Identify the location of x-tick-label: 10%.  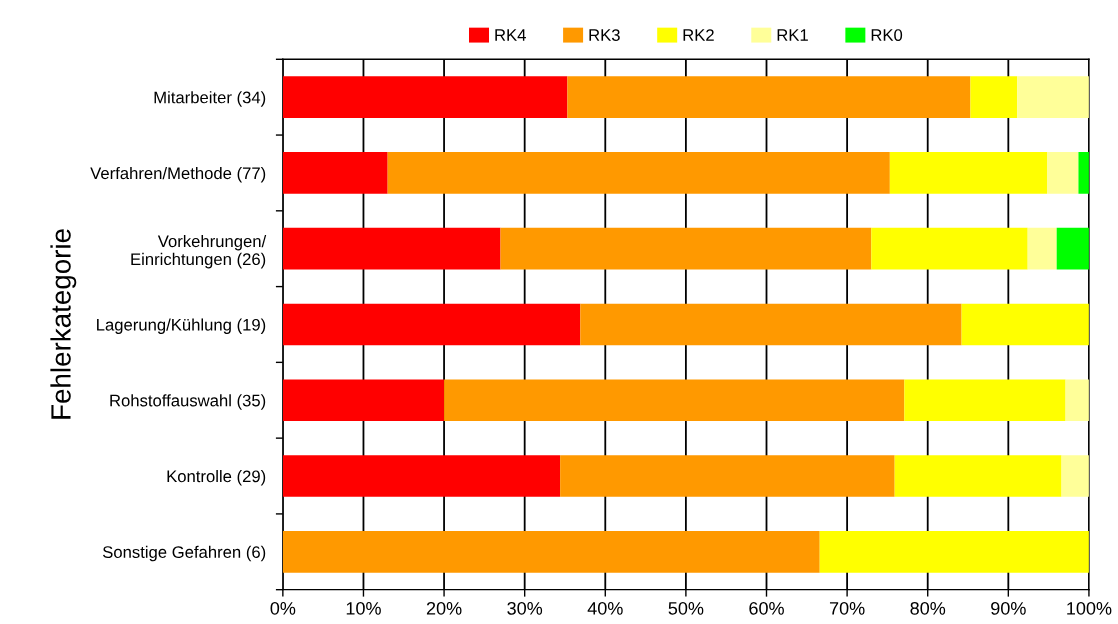
(363, 608).